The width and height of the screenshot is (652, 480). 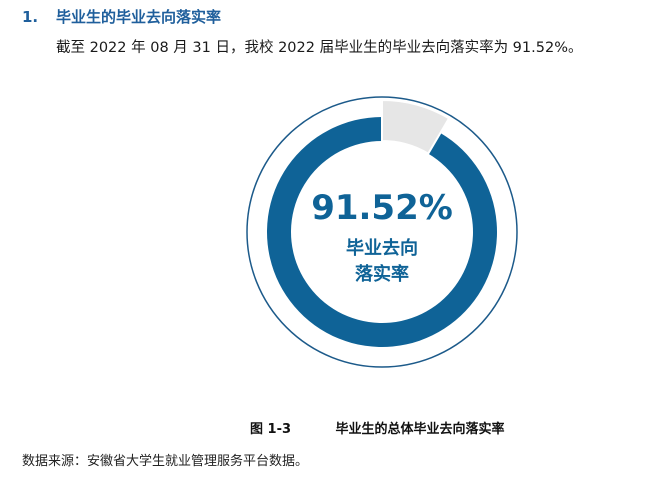 I want to click on section-heading: 1. 毕业生的毕业去向落实率, so click(x=121, y=16).